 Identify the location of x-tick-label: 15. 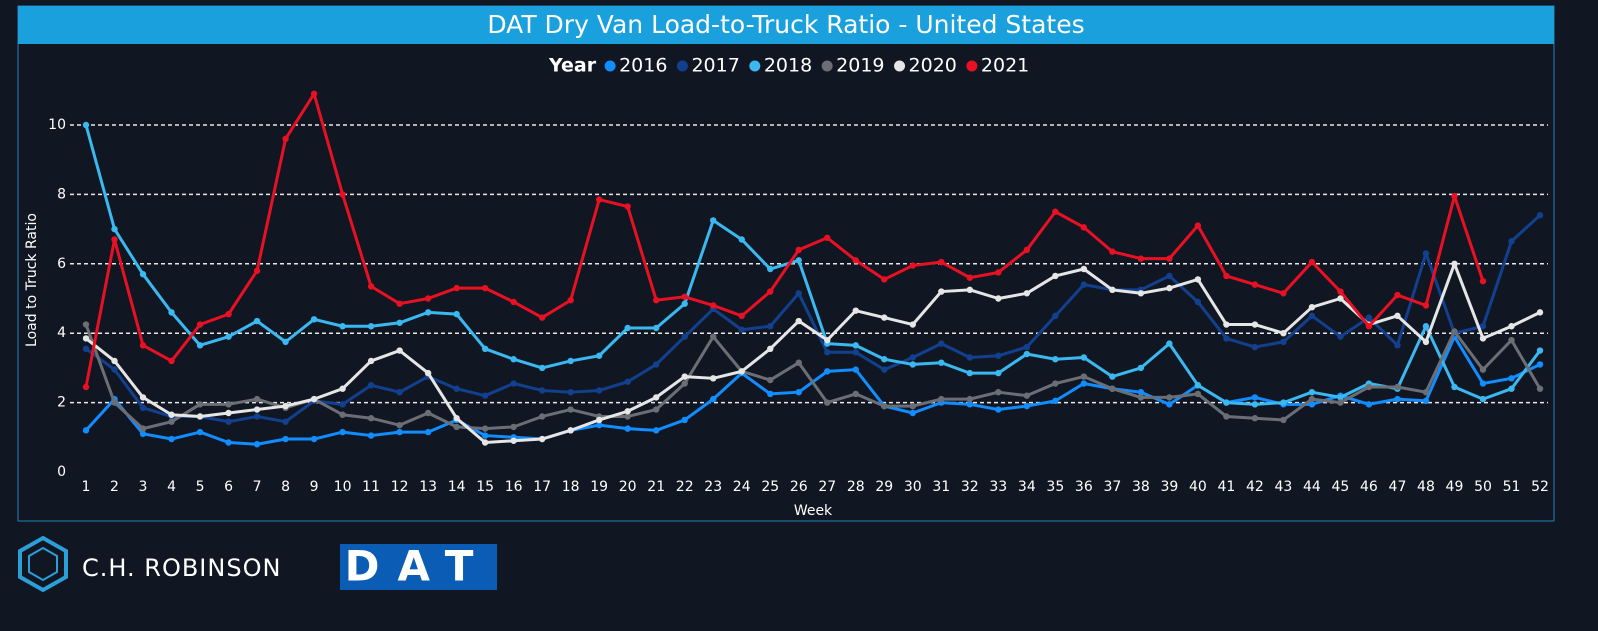
(485, 487).